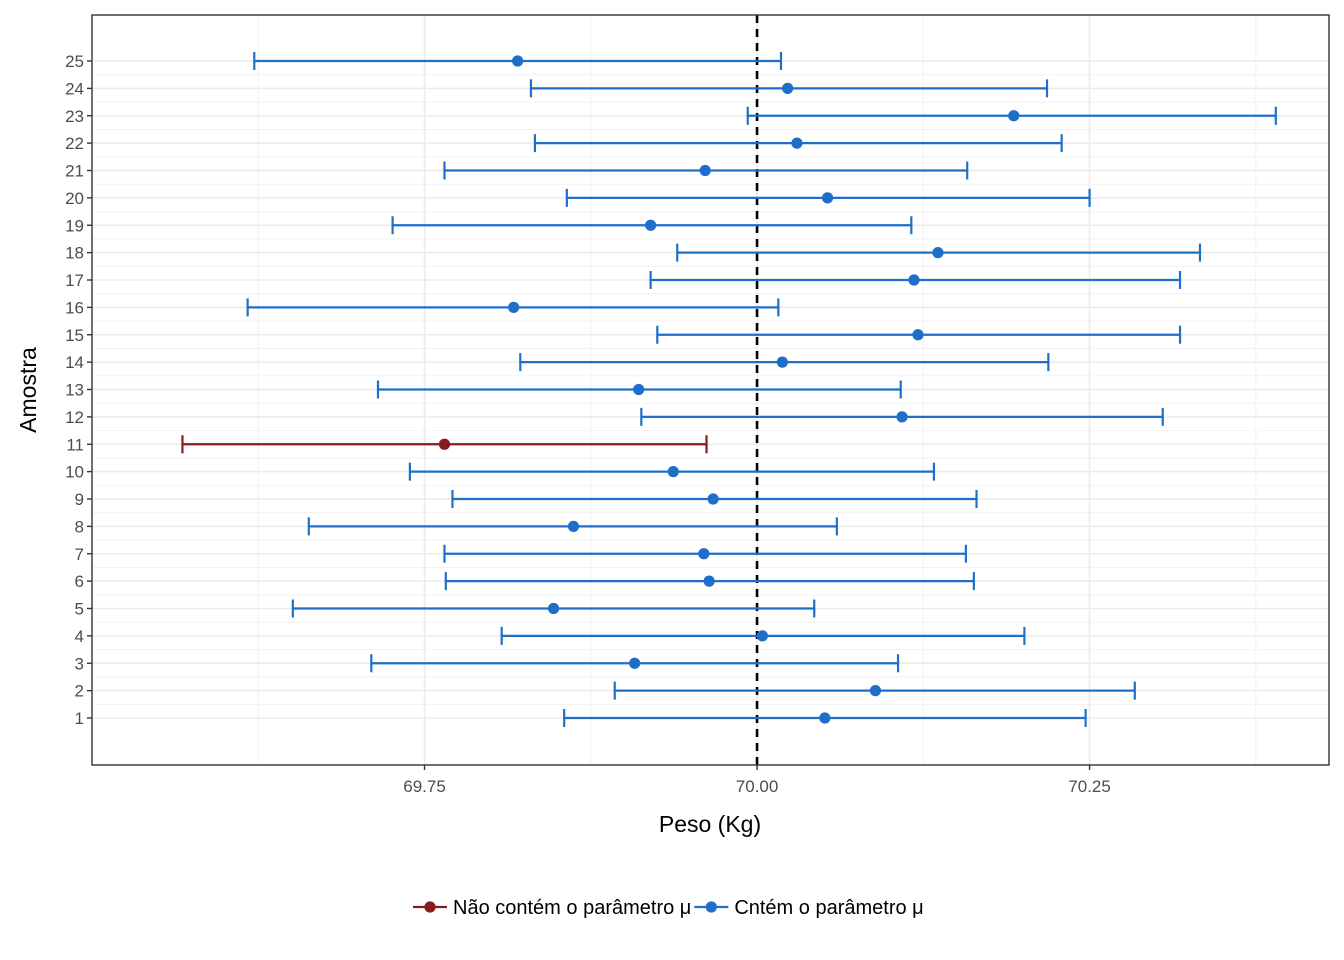 This screenshot has width=1344, height=960. What do you see at coordinates (79, 636) in the screenshot?
I see `y-tick-label: 4` at bounding box center [79, 636].